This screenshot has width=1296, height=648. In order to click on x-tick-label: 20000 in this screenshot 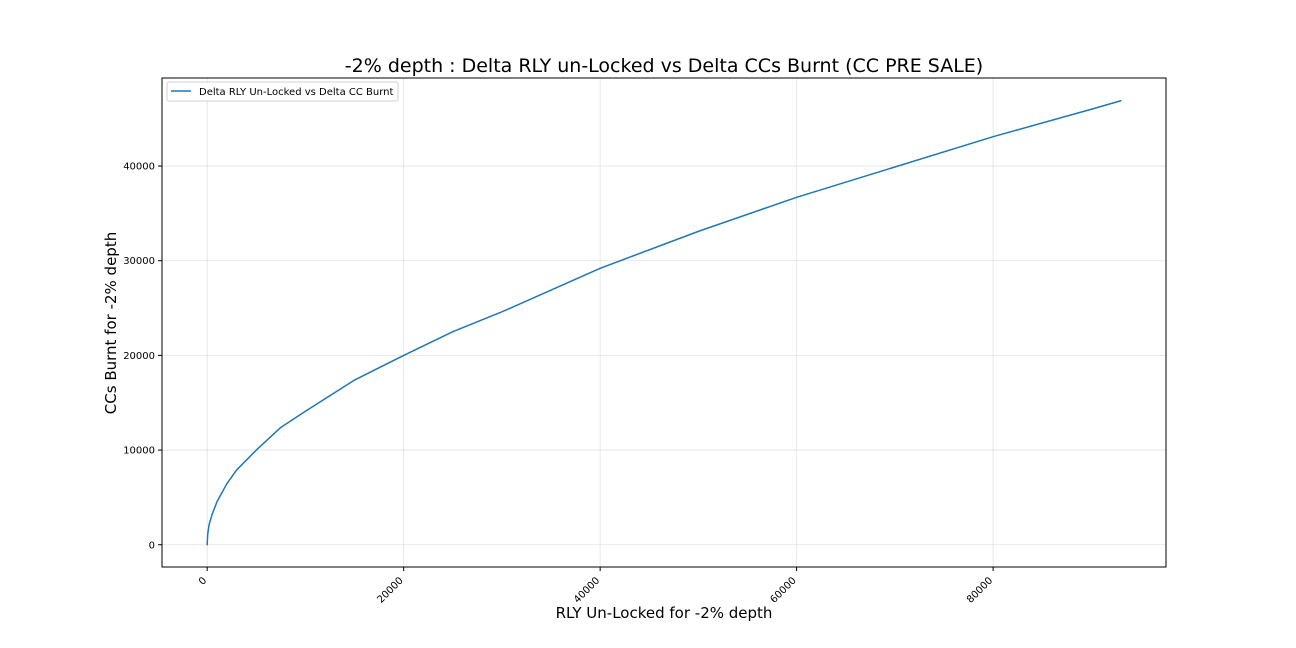, I will do `click(391, 590)`.